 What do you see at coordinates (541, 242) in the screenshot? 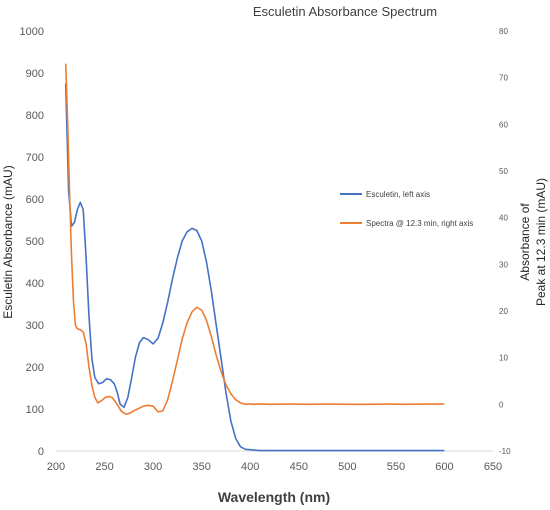
I see `y2-axis-label-line2: Peak at 12.3 min (mAU)` at bounding box center [541, 242].